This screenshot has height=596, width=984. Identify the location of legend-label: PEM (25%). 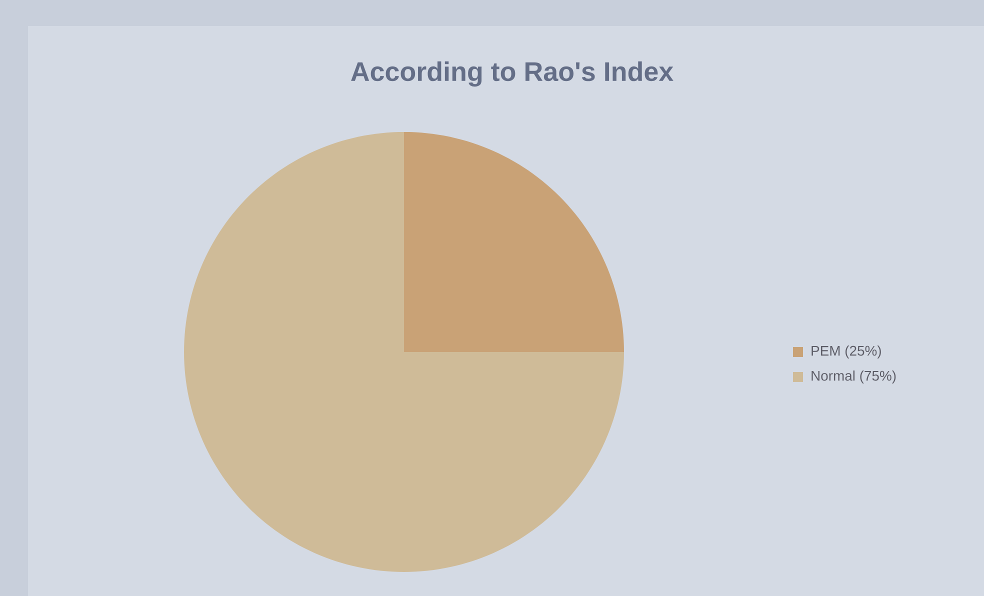
(846, 351).